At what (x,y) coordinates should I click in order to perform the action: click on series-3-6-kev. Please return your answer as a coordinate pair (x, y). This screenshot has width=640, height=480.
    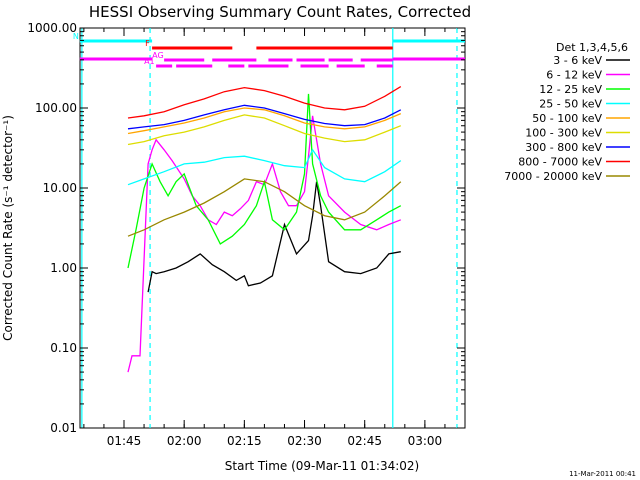
    Looking at the image, I should click on (274, 237).